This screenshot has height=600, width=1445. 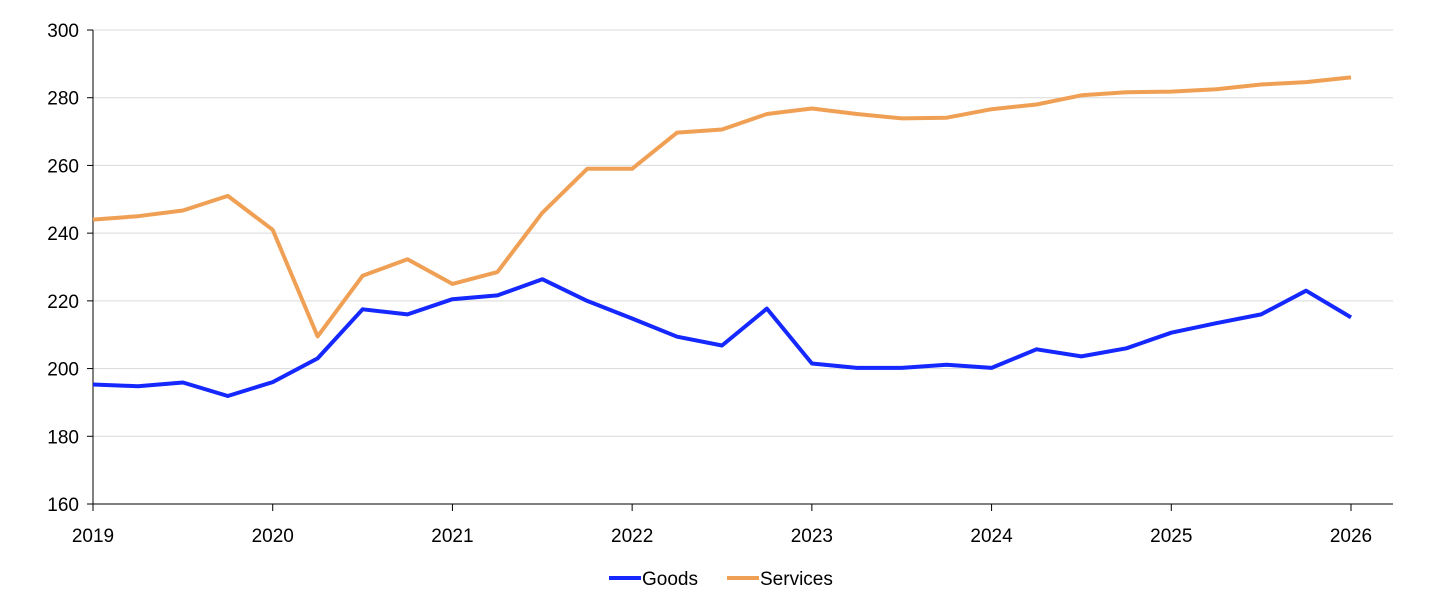 What do you see at coordinates (63, 31) in the screenshot?
I see `y-tick-label: 300` at bounding box center [63, 31].